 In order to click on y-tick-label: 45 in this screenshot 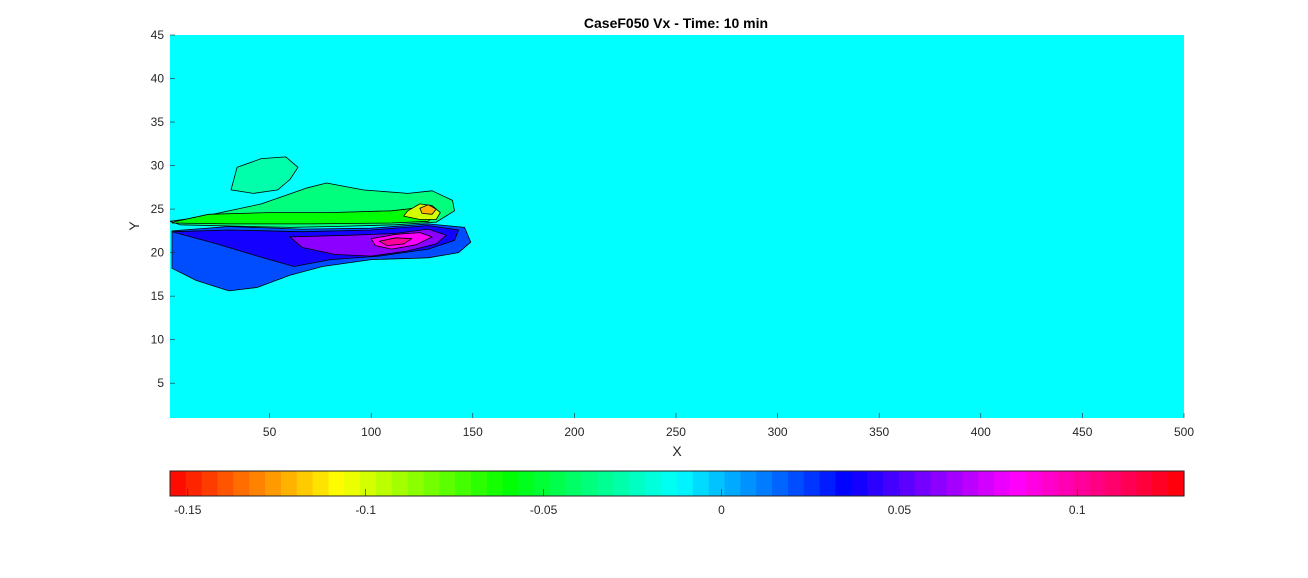, I will do `click(158, 35)`.